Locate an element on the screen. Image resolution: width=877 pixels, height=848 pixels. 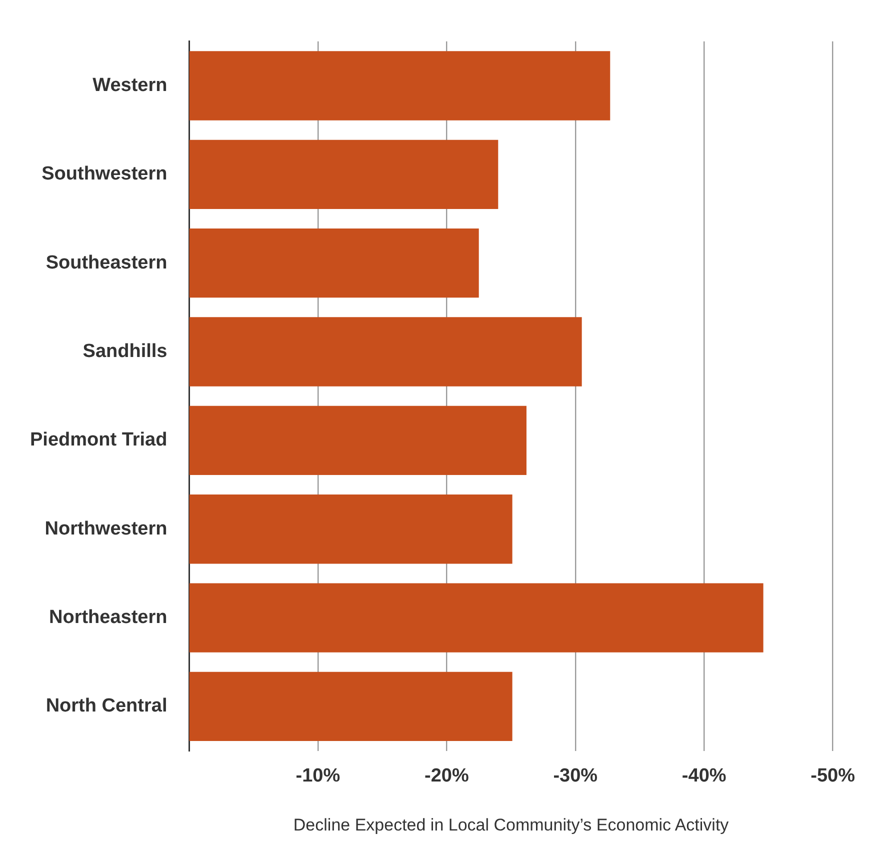
y-tick-label: Northwestern is located at coordinates (106, 529).